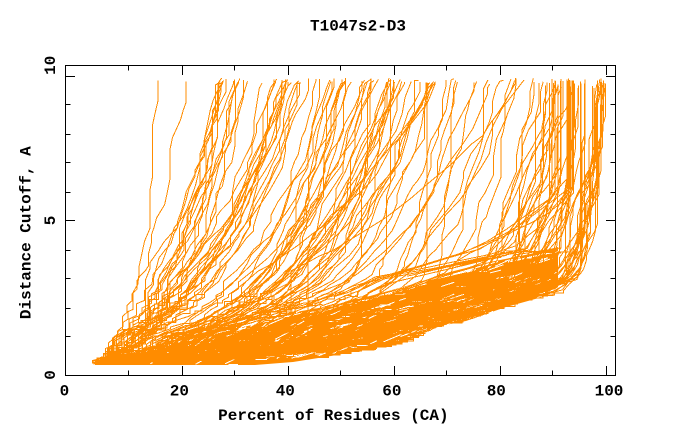 The width and height of the screenshot is (680, 440). Describe the element at coordinates (27, 232) in the screenshot. I see `svg-text: Distance Cutoff, A` at that location.